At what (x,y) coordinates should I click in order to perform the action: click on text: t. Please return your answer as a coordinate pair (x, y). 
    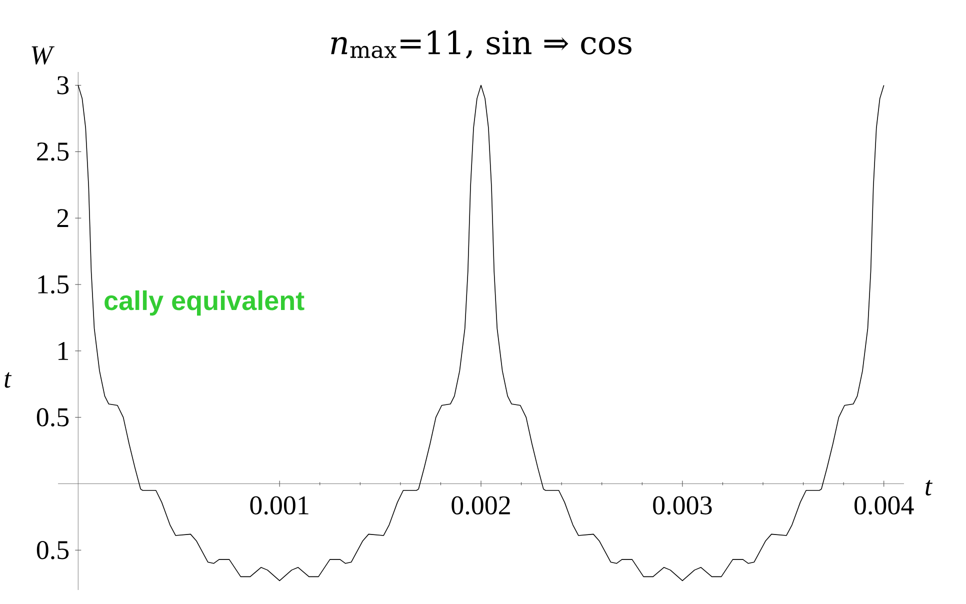
    Looking at the image, I should click on (8, 380).